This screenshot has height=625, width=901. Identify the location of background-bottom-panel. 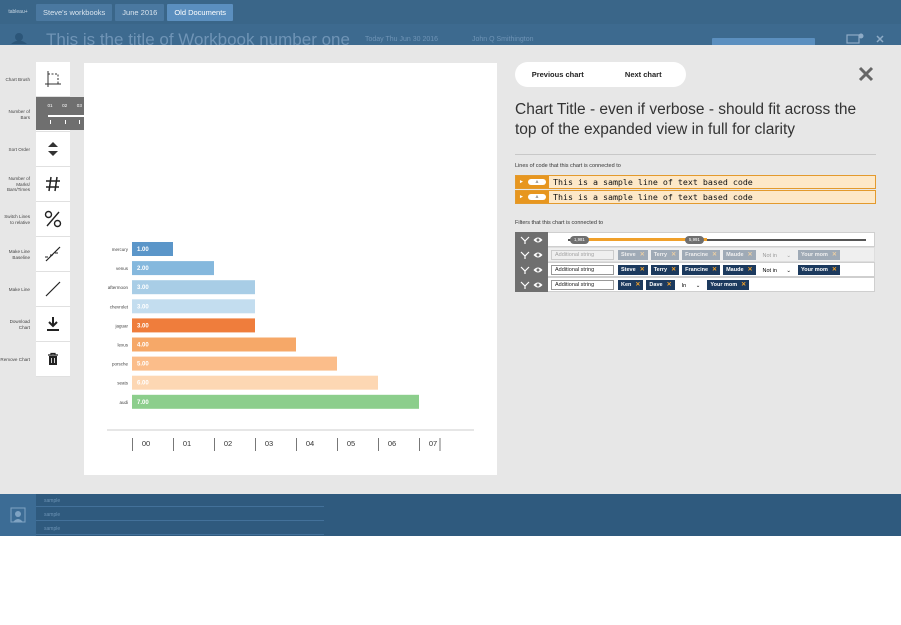
(450, 515).